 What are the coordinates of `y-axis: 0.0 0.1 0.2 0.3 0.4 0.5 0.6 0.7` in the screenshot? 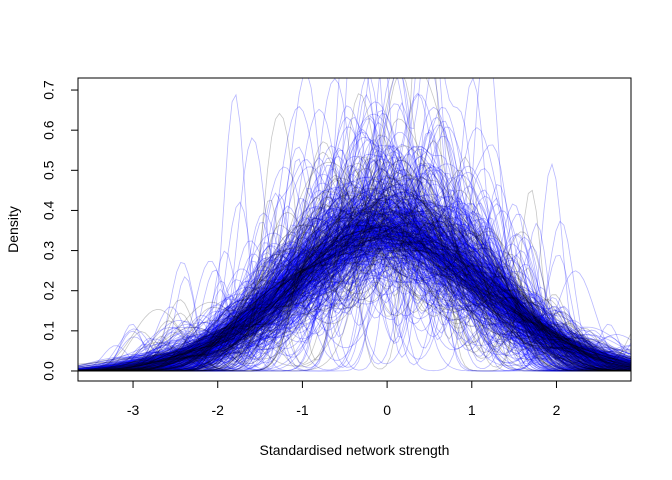 It's located at (59, 230).